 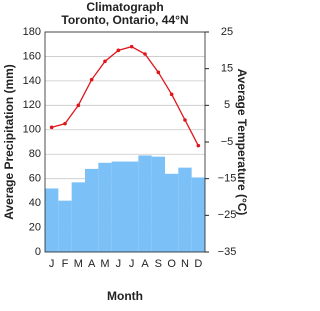 I want to click on x-tick-label: D, so click(x=198, y=264).